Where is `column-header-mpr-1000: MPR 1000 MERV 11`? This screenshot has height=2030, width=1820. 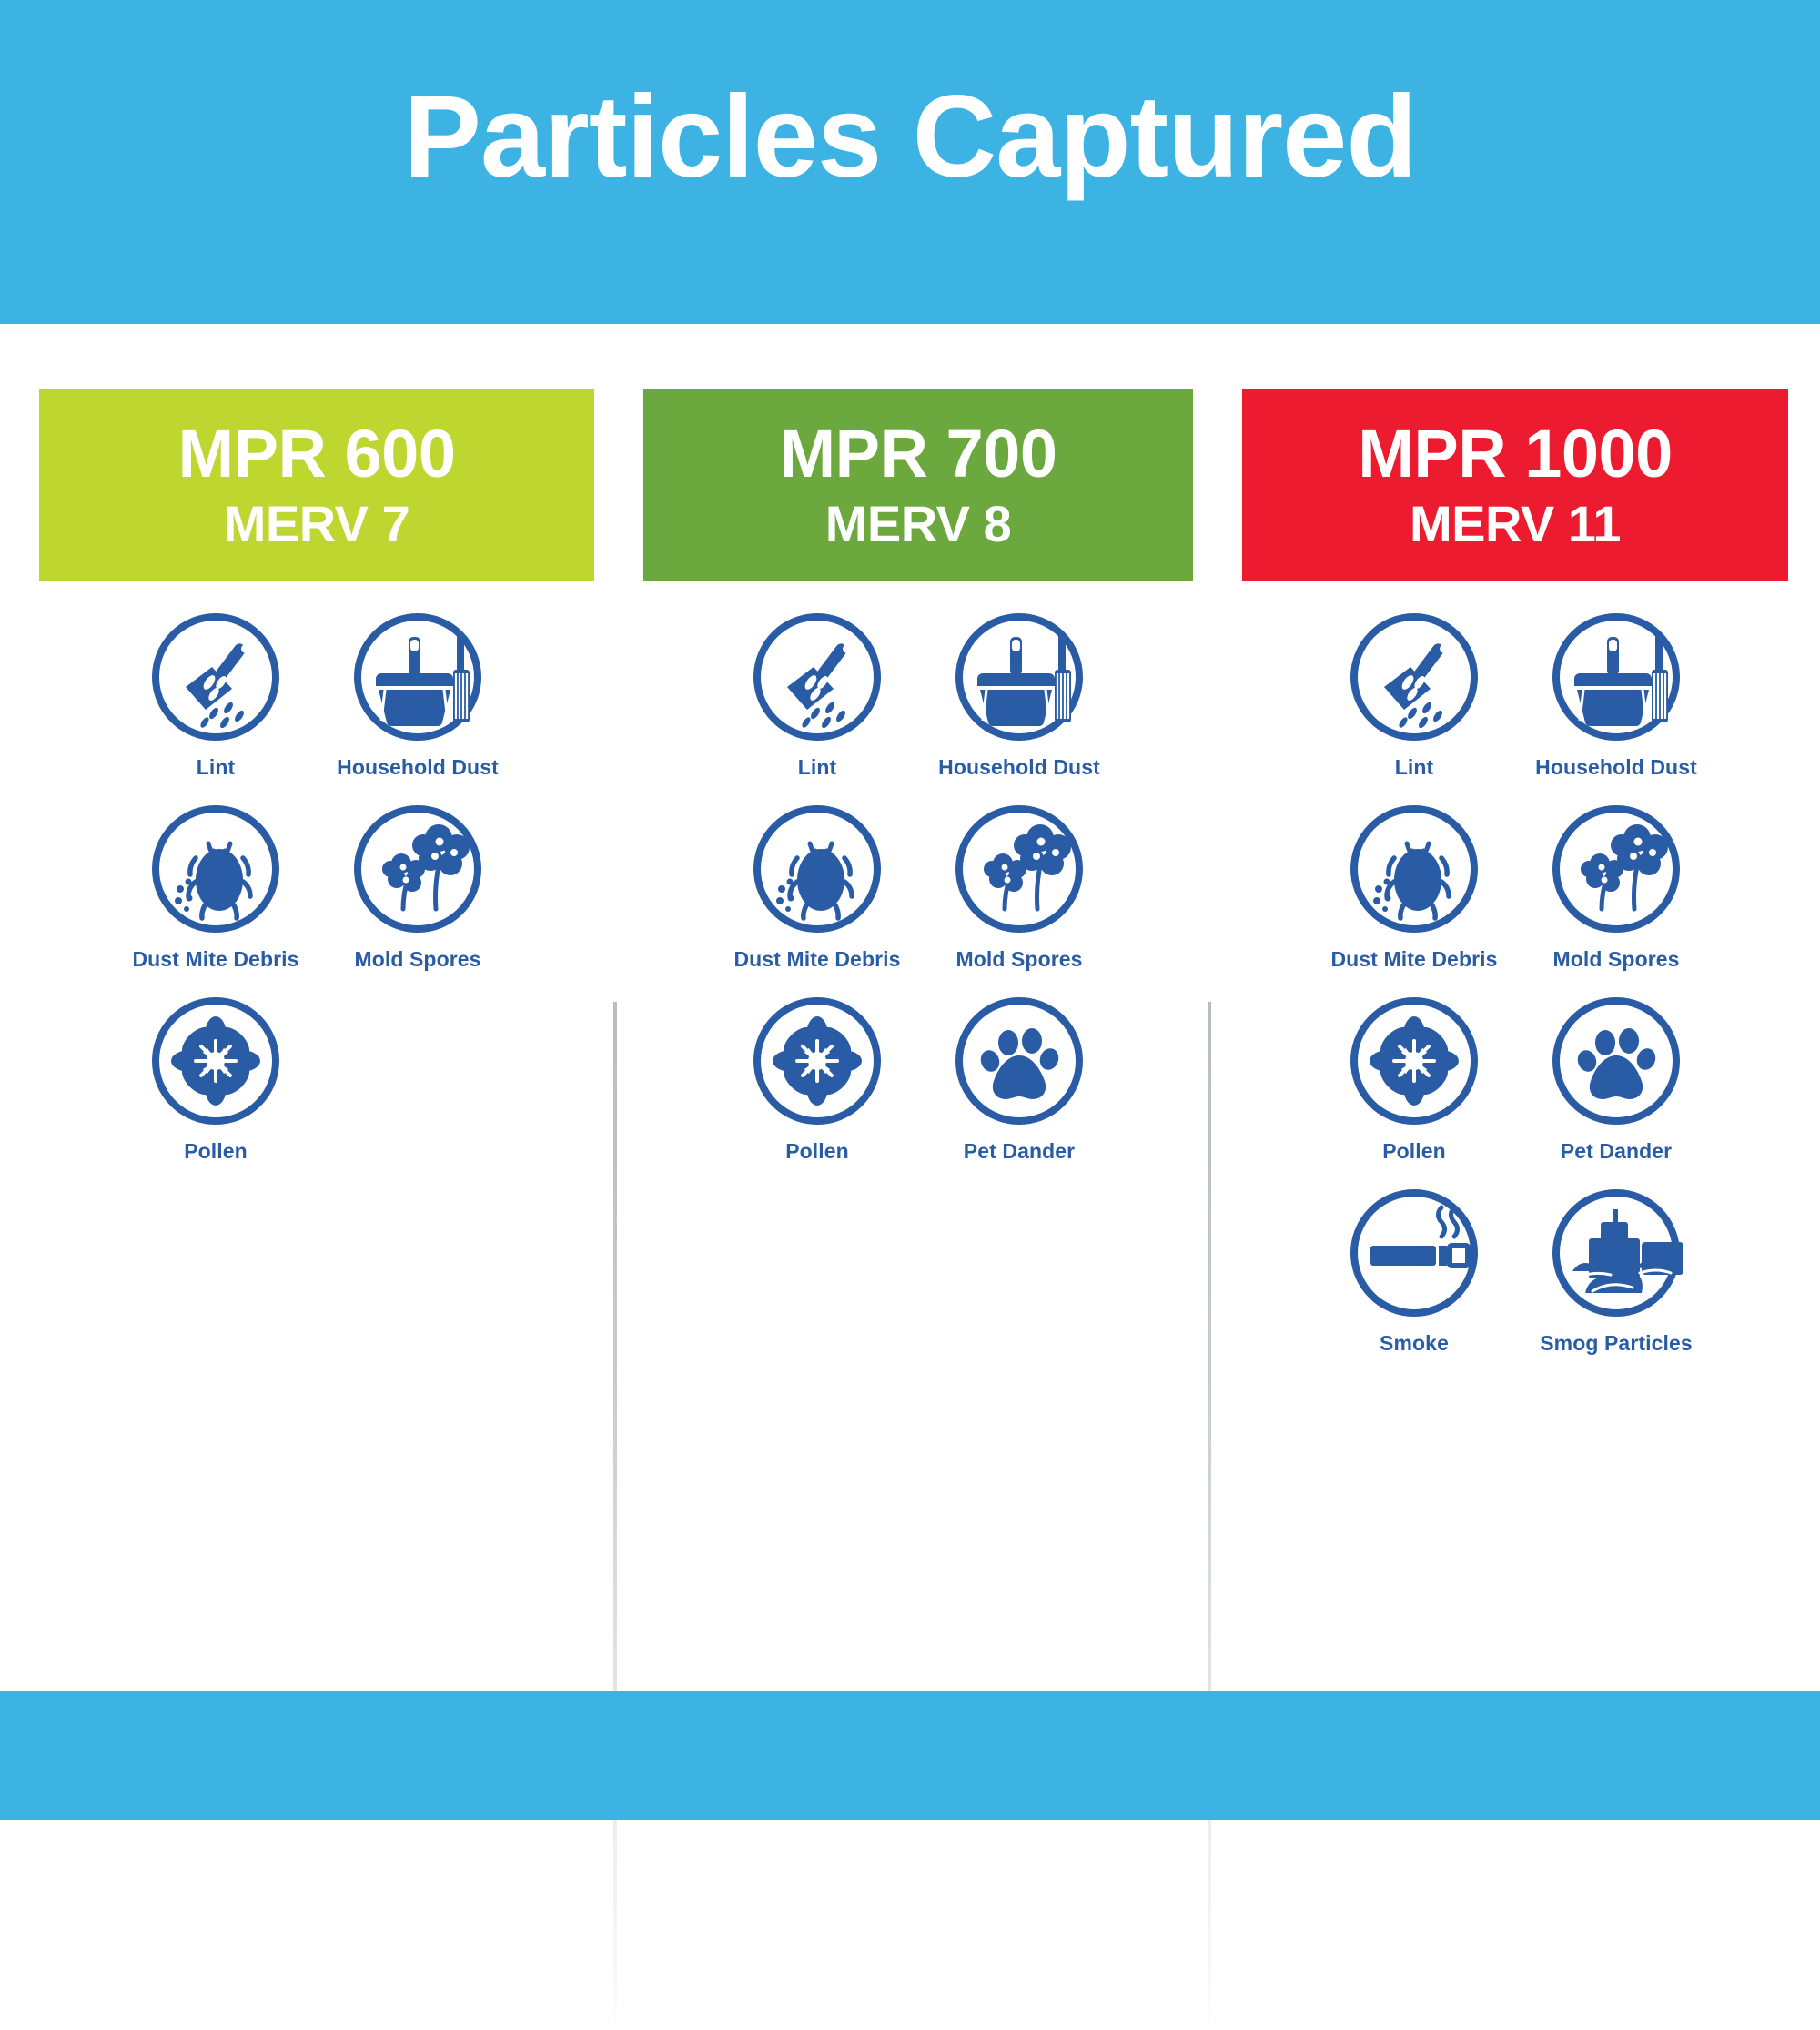
column-header-mpr-1000: MPR 1000 MERV 11 is located at coordinates (1515, 485).